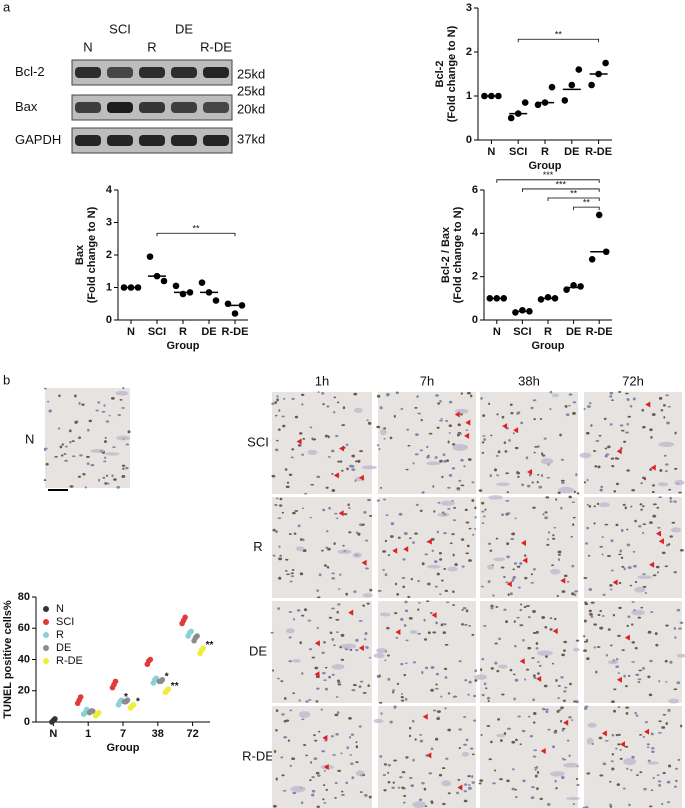 The image size is (685, 808). Describe the element at coordinates (69, 661) in the screenshot. I see `legend-label: R-DE` at that location.